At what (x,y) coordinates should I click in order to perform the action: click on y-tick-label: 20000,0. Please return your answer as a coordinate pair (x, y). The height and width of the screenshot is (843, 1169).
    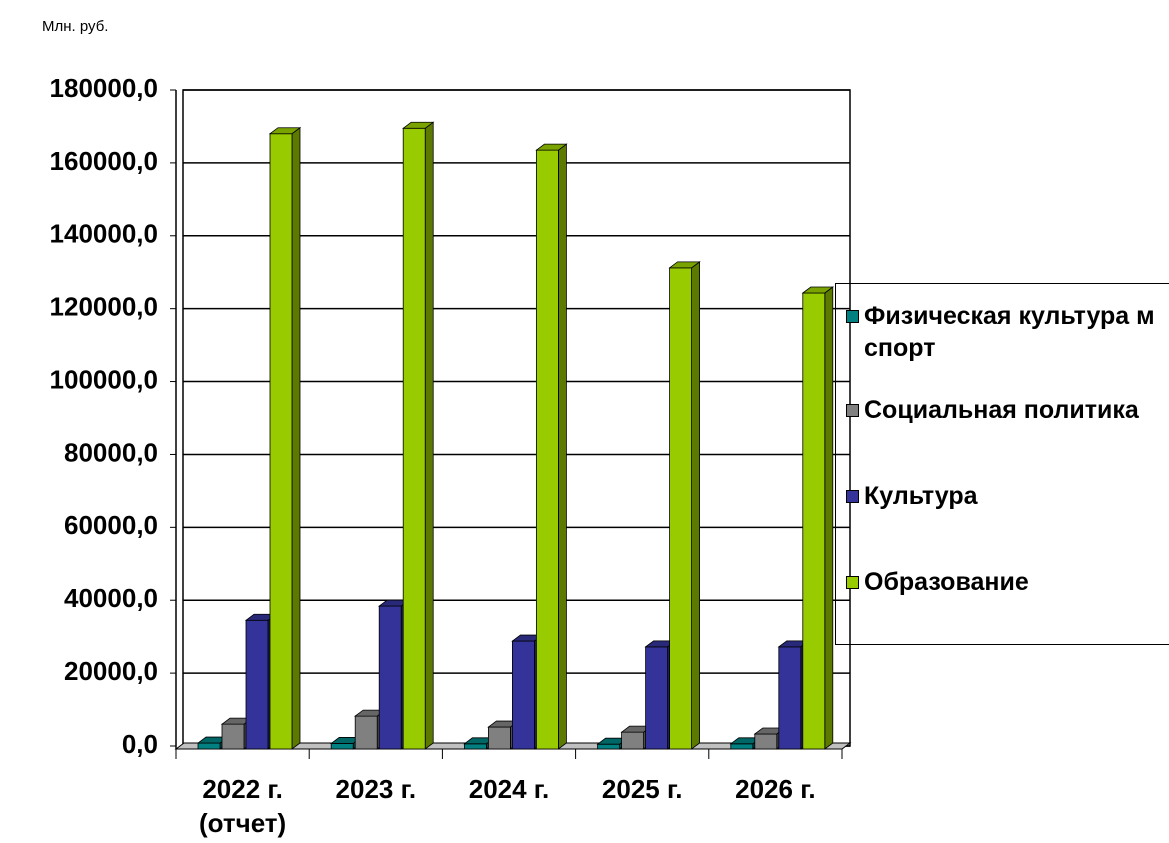
    Looking at the image, I should click on (111, 671).